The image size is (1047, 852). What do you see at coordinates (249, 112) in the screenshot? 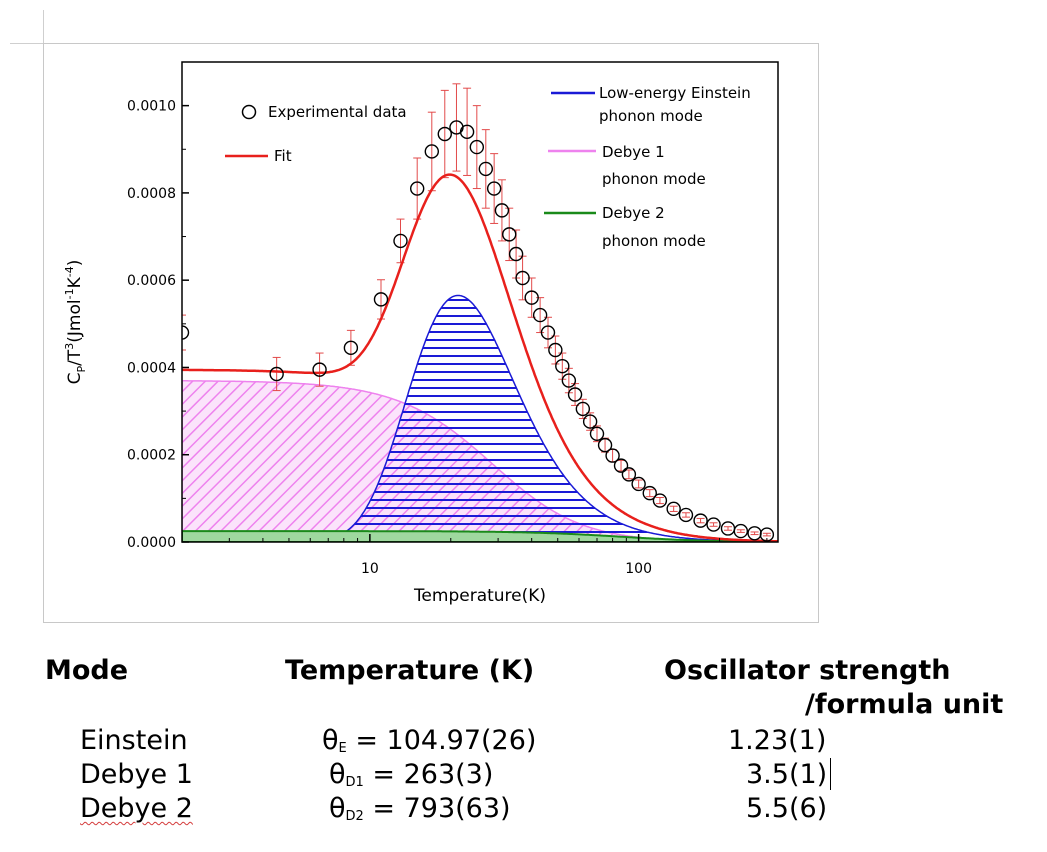
I see `legend-experimental-marker` at bounding box center [249, 112].